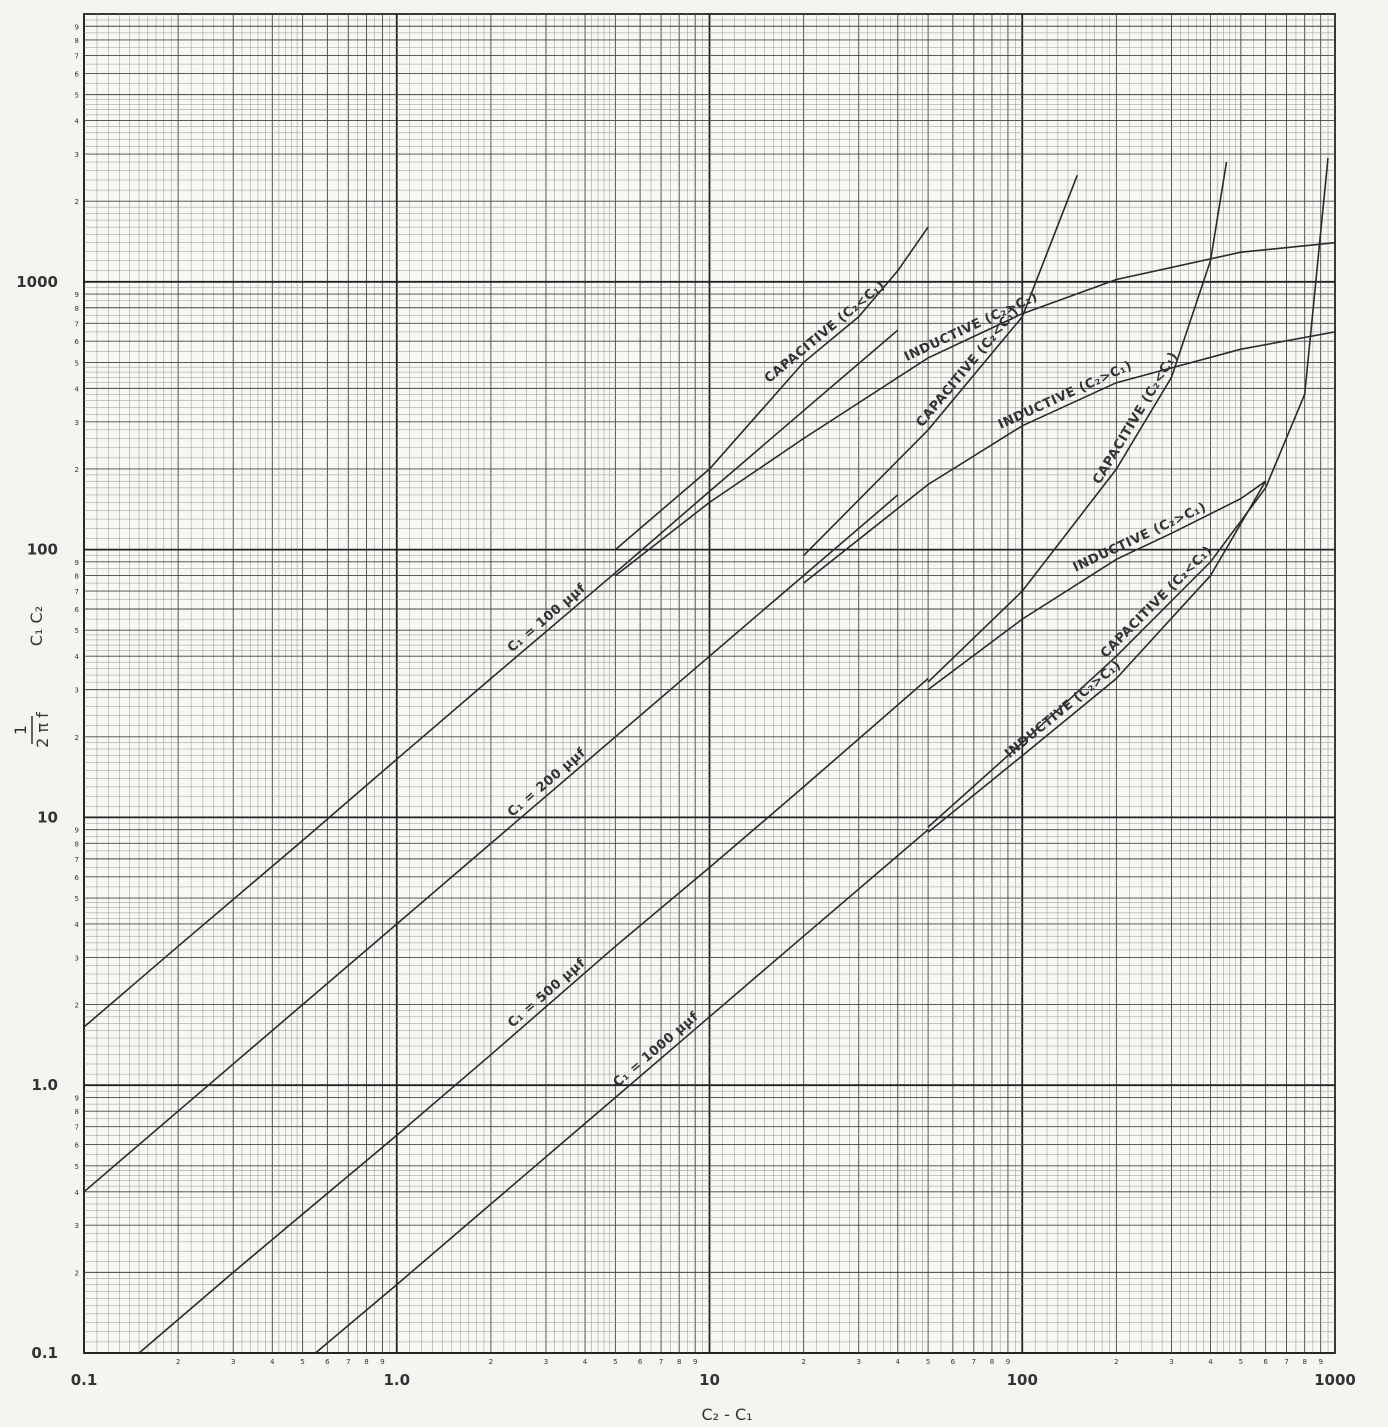 This screenshot has height=1427, width=1388. What do you see at coordinates (37, 282) in the screenshot?
I see `y-major-tick-label: 1000` at bounding box center [37, 282].